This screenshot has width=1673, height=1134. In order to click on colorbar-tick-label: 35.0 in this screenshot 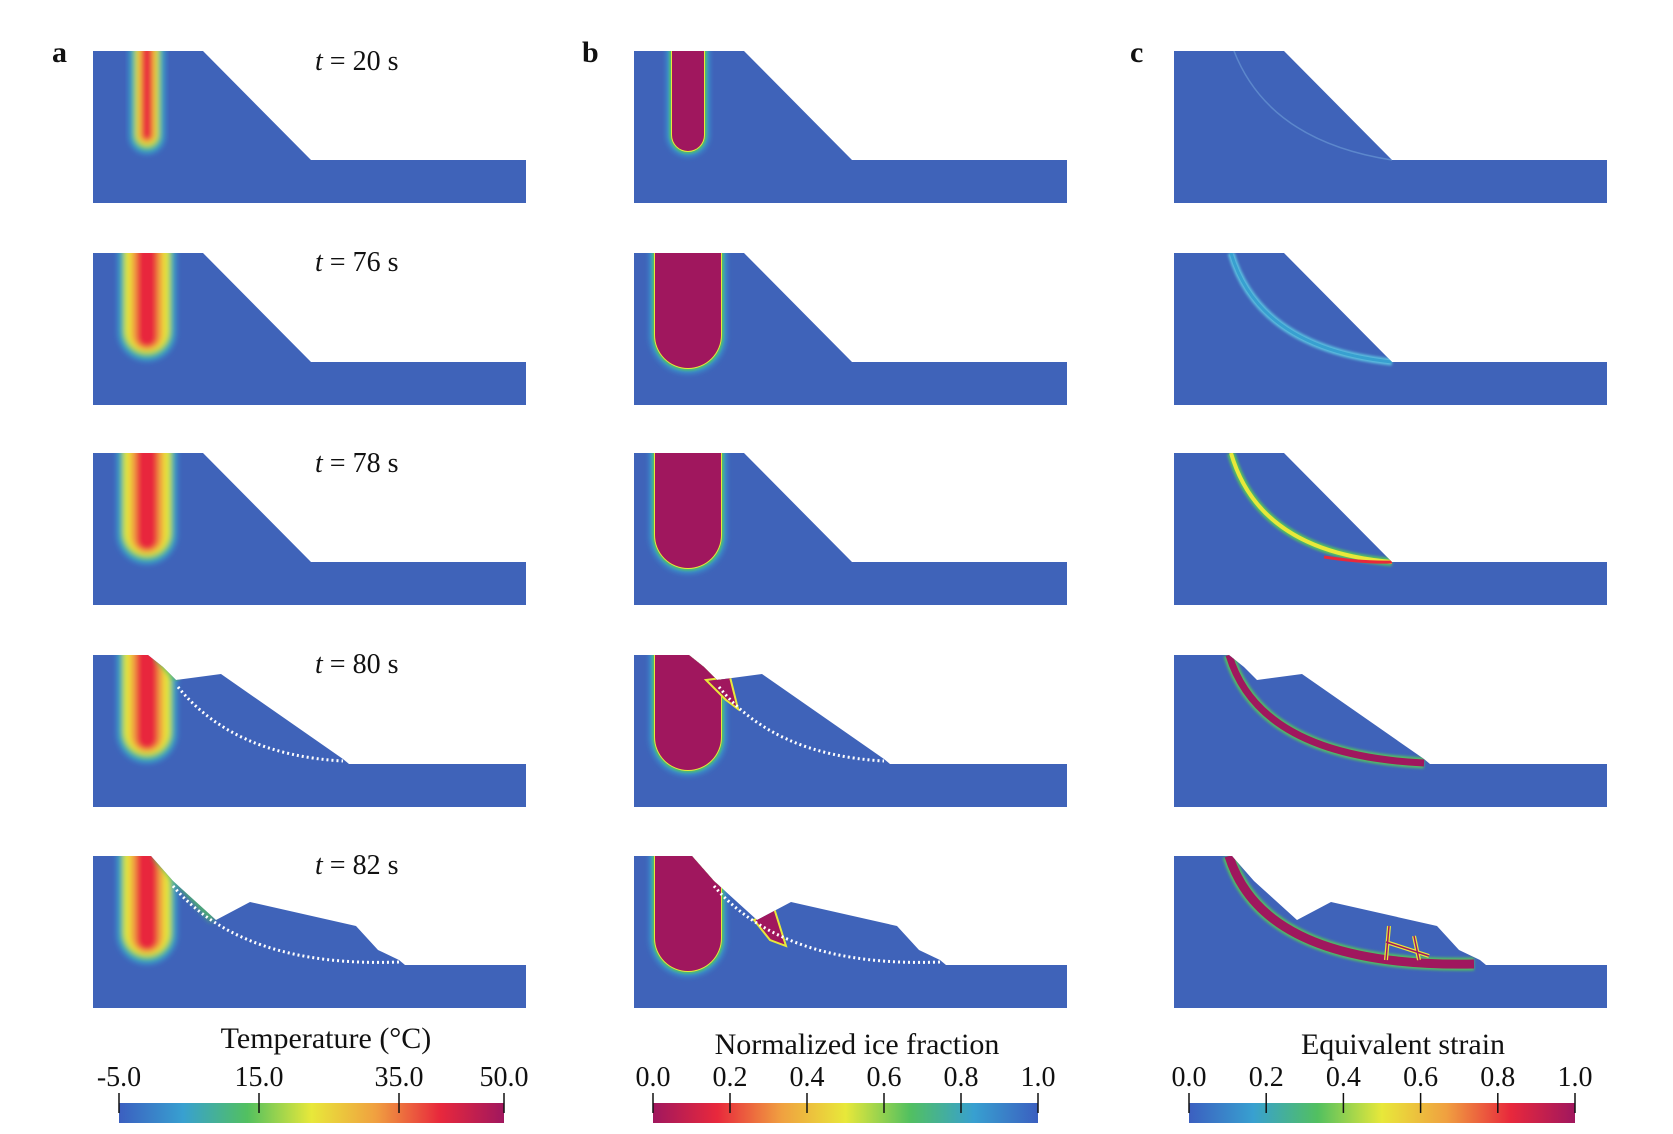, I will do `click(399, 1077)`.